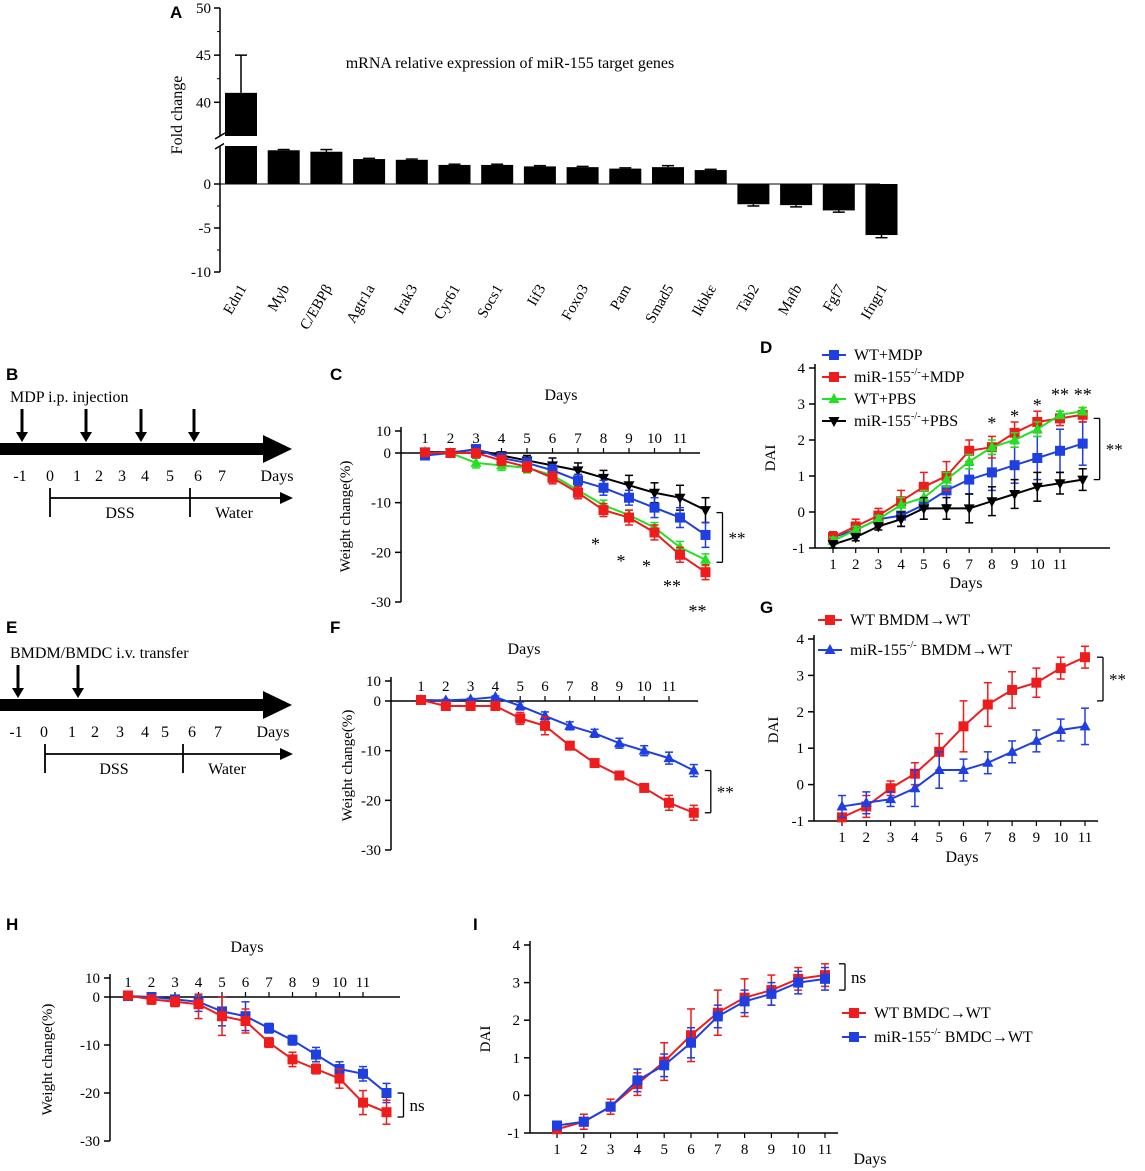 The width and height of the screenshot is (1145, 1171). Describe the element at coordinates (798, 822) in the screenshot. I see `y-tick-label: -1` at that location.